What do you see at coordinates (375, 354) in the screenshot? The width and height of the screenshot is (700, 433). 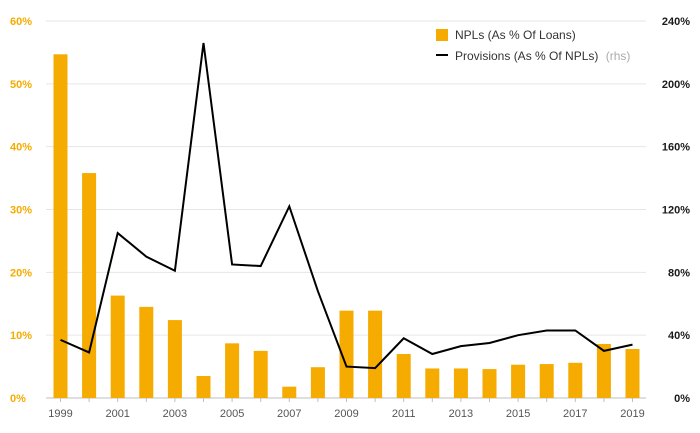 I see `bar-2010` at bounding box center [375, 354].